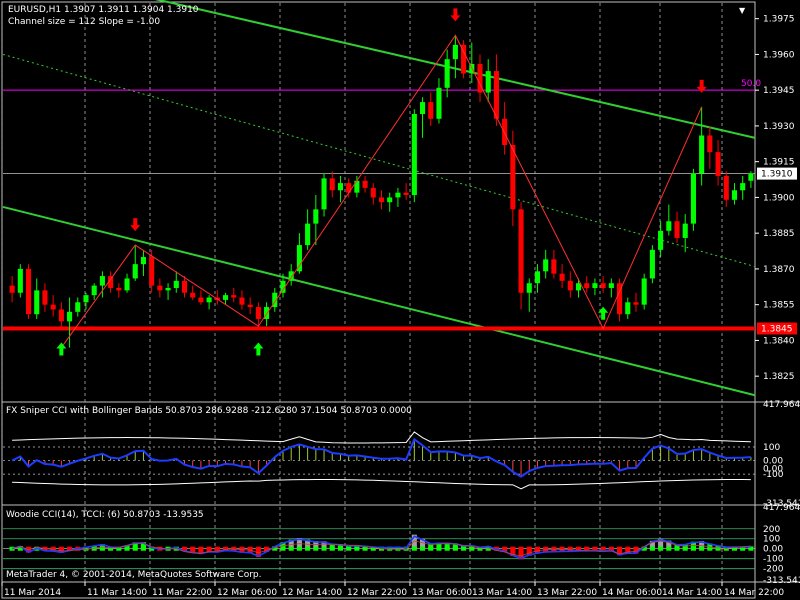  I want to click on support-price-box, so click(777, 328).